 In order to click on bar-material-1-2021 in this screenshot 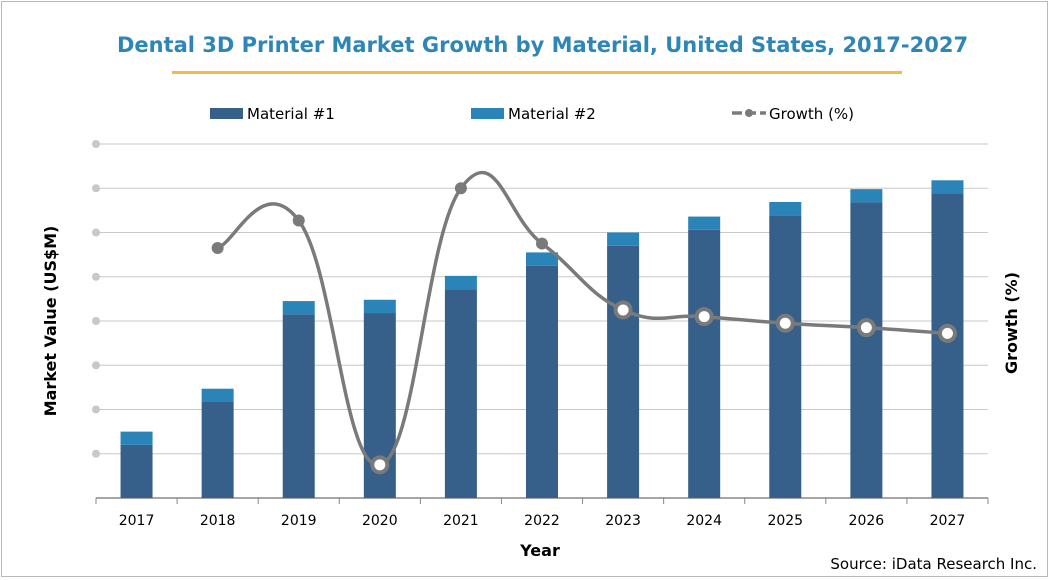, I will do `click(460, 393)`.